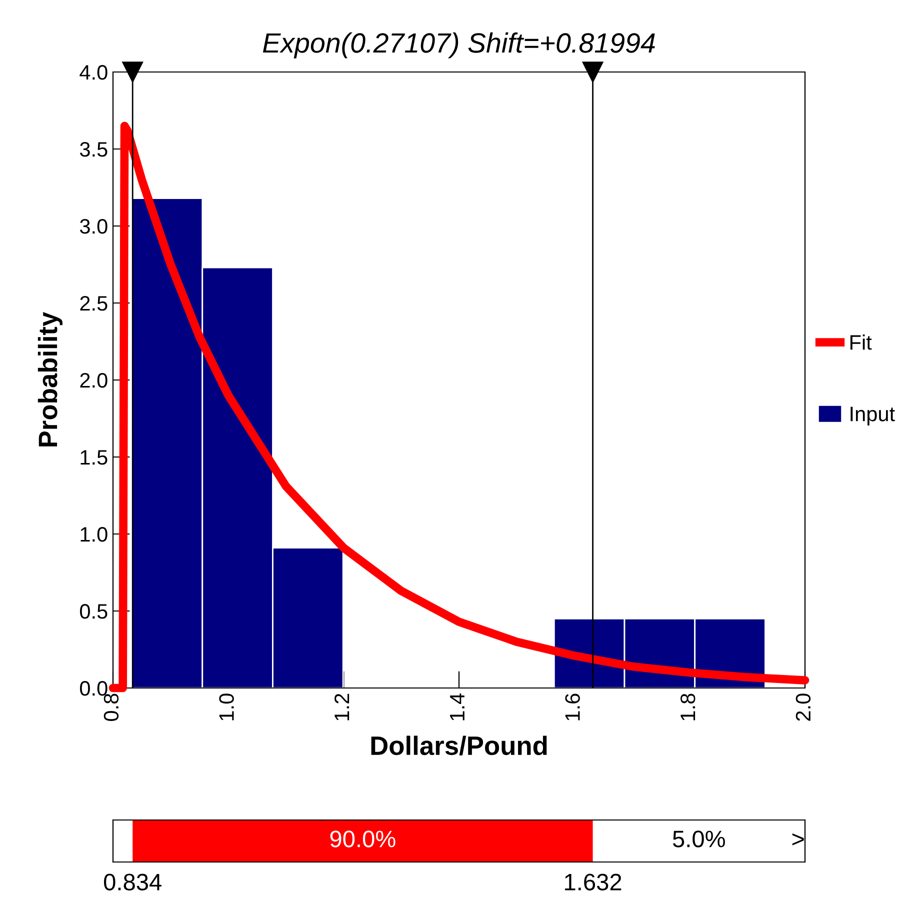  What do you see at coordinates (133, 882) in the screenshot?
I see `x-tick-label: 0.834` at bounding box center [133, 882].